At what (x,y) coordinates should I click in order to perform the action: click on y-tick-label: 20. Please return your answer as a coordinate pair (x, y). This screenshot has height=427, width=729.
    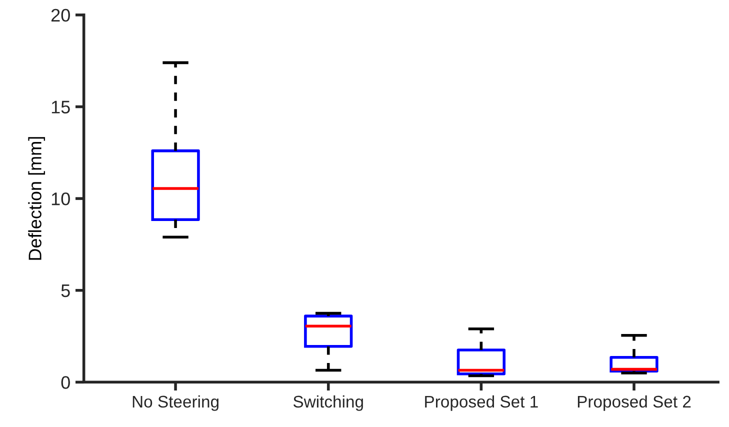
    Looking at the image, I should click on (60, 15).